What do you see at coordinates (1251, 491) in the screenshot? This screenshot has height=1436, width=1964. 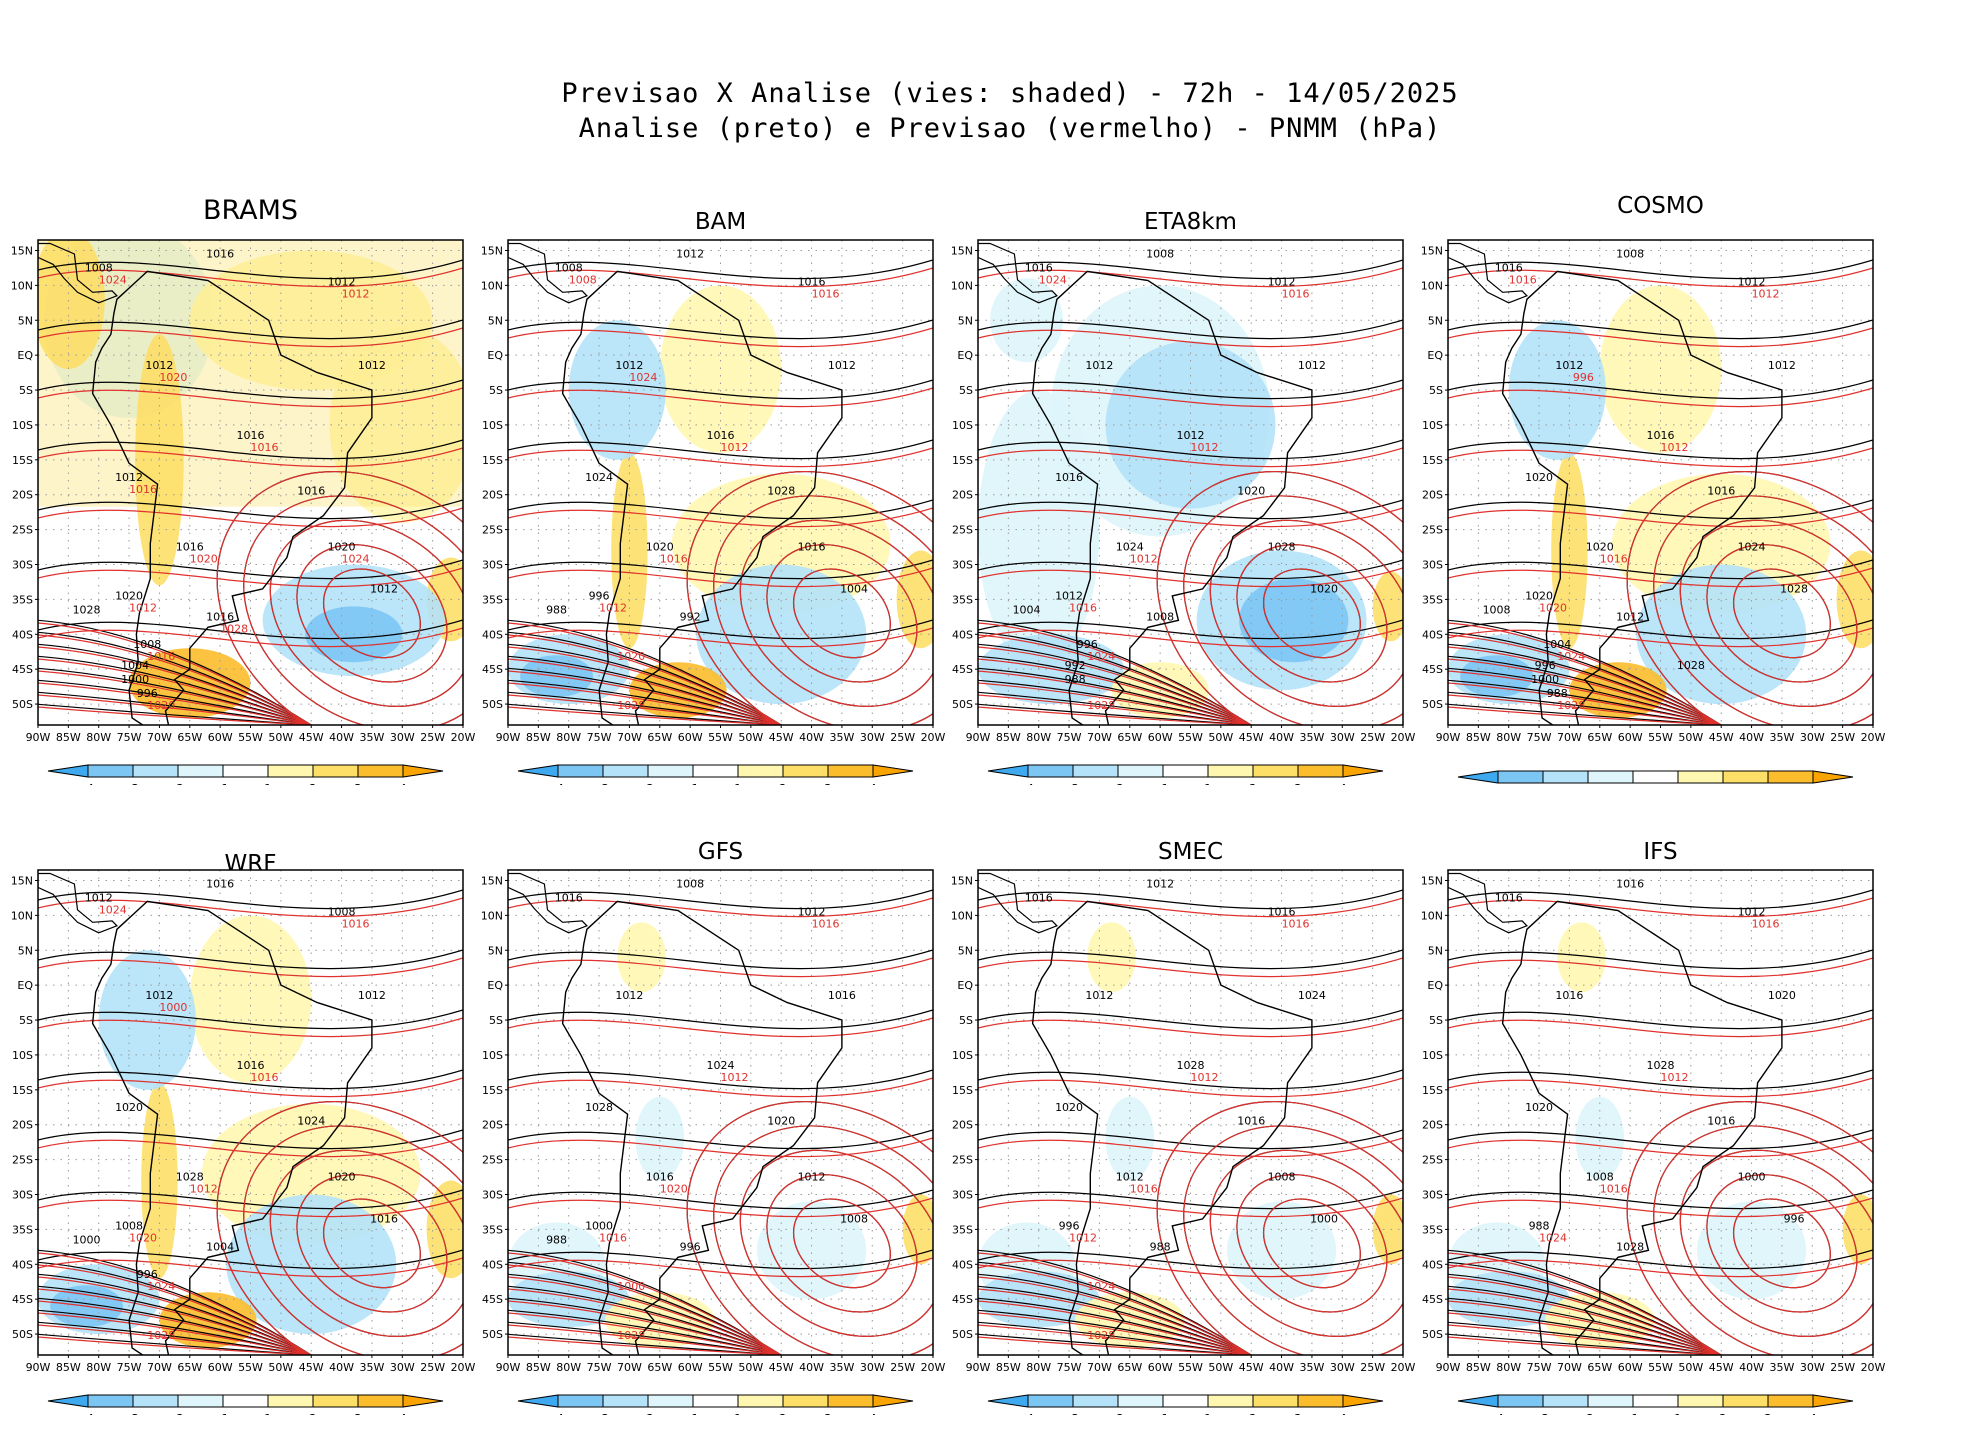 I see `contour-label-analysis: 1020` at bounding box center [1251, 491].